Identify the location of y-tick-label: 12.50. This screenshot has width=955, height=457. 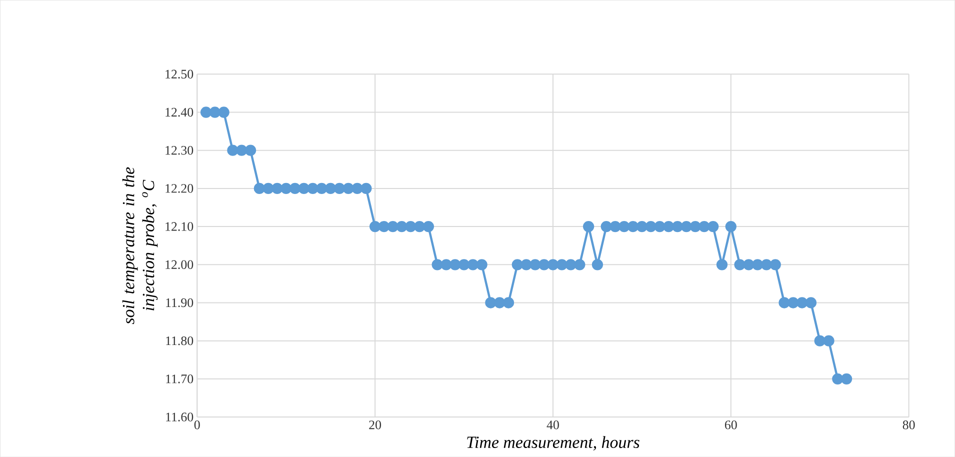
(180, 74).